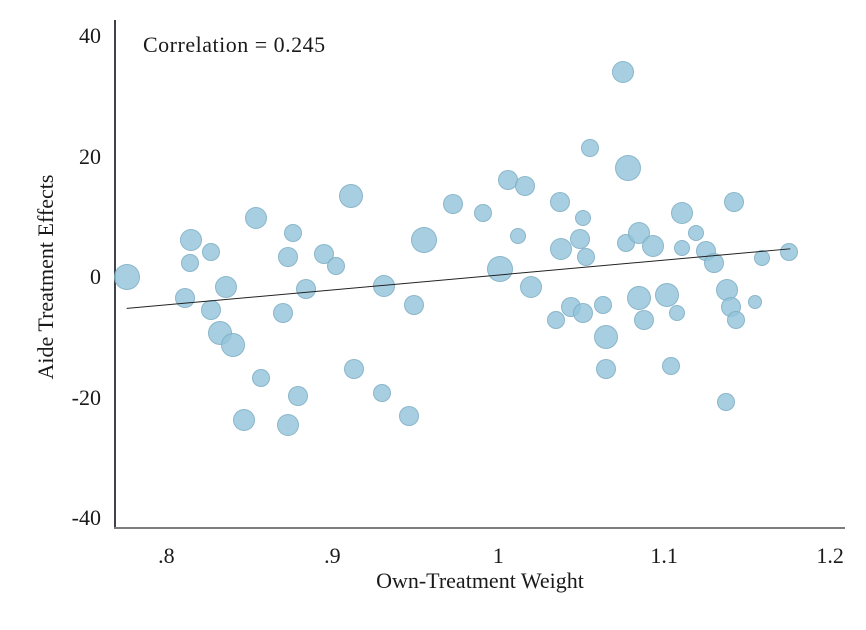 This screenshot has width=866, height=630. I want to click on y-tick-label: 0, so click(95, 277).